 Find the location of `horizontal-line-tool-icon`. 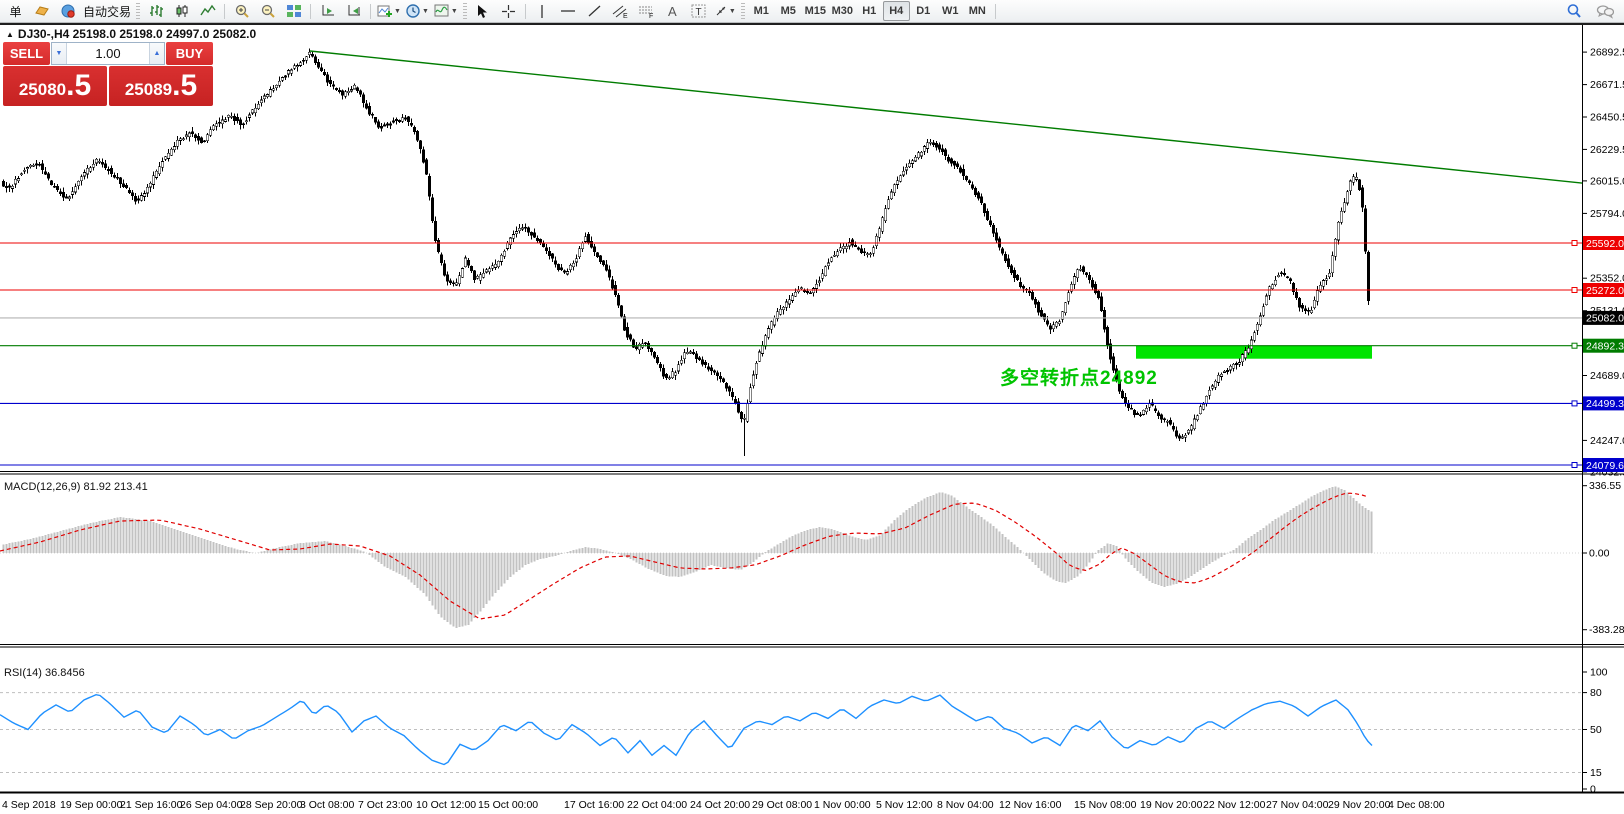

horizontal-line-tool-icon is located at coordinates (568, 11).